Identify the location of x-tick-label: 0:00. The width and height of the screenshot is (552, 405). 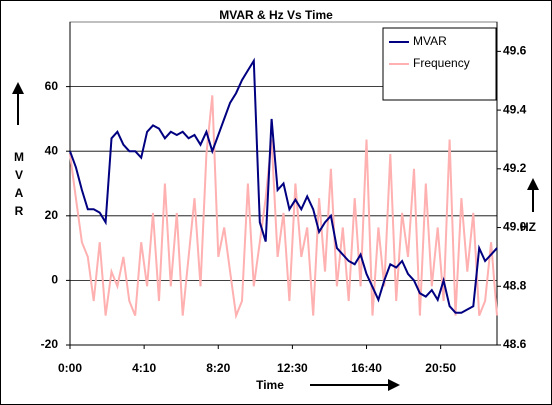
(70, 368).